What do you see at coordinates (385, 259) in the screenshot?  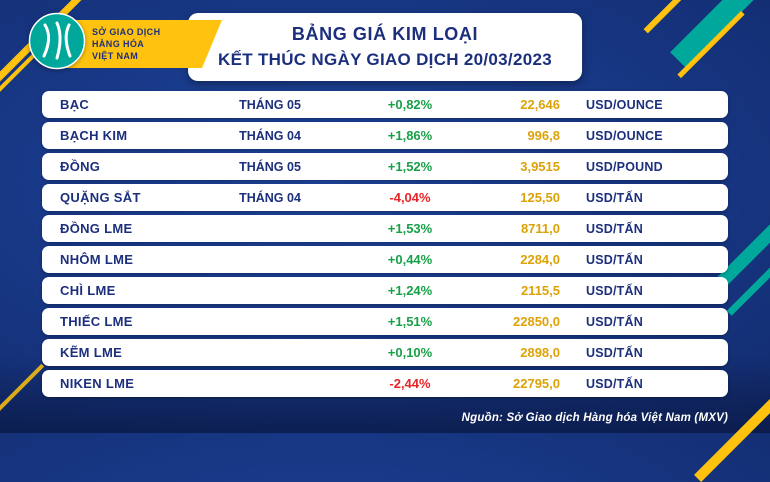 I see `table-row: NHÔM LME +0,44% 2284,0 USD/TẤN` at bounding box center [385, 259].